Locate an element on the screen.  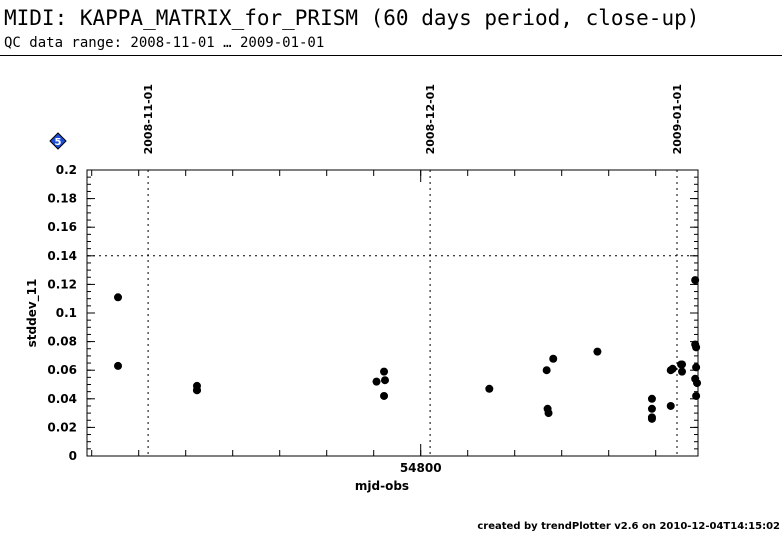
y-tick-label: 0.14 is located at coordinates (62, 256).